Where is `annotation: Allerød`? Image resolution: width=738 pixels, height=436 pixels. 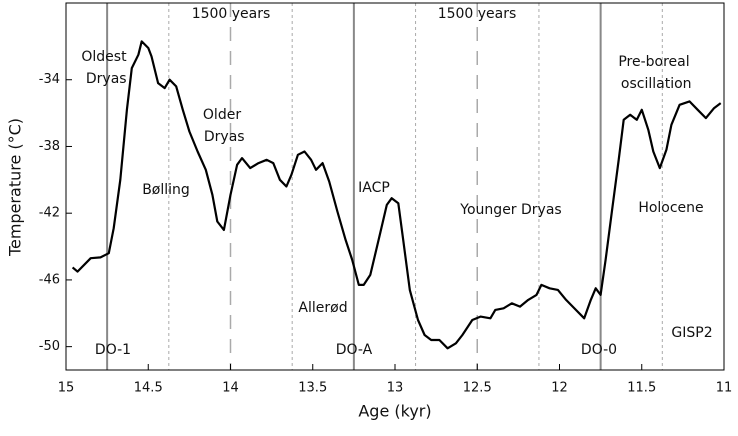 annotation: Allerød is located at coordinates (322, 308).